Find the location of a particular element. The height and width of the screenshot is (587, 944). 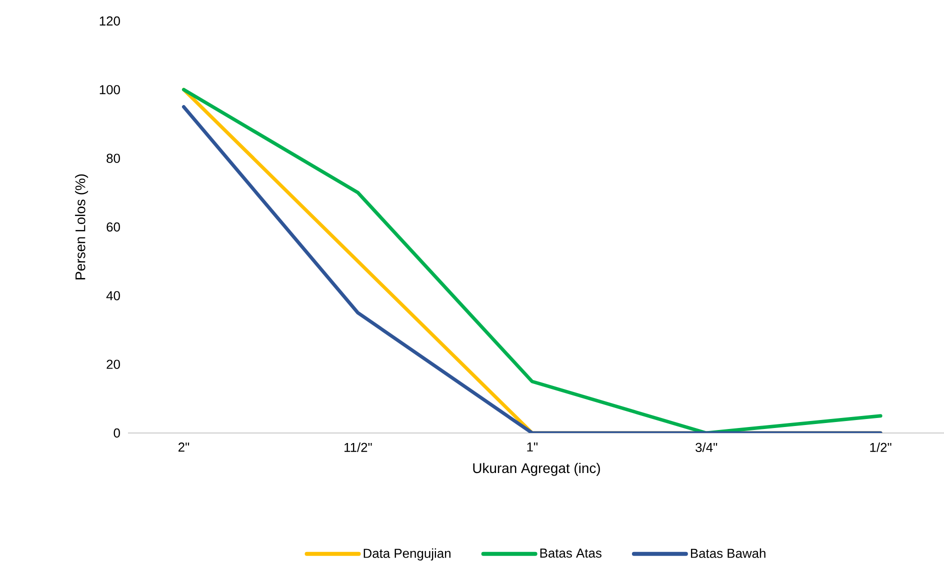

y-tick-label: 100 is located at coordinates (110, 89).